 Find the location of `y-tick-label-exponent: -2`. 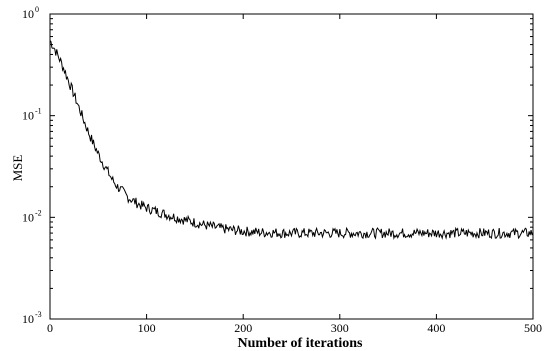

y-tick-label-exponent: -2 is located at coordinates (38, 212).